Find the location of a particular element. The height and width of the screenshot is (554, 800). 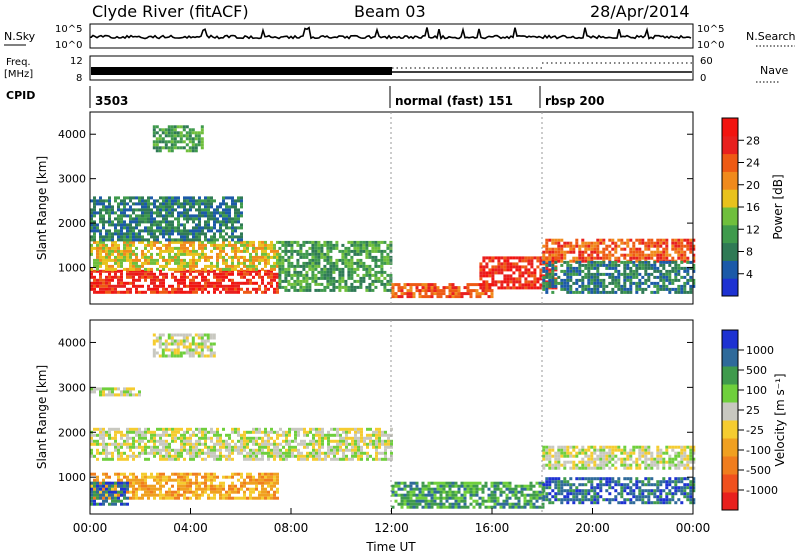

freq-label: Freq. is located at coordinates (18, 62).